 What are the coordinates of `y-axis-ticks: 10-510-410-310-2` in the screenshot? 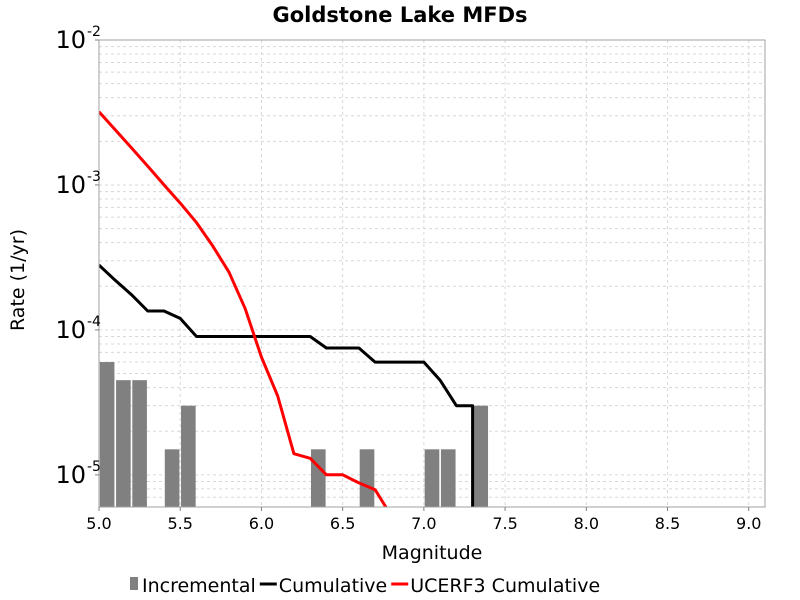 It's located at (78, 256).